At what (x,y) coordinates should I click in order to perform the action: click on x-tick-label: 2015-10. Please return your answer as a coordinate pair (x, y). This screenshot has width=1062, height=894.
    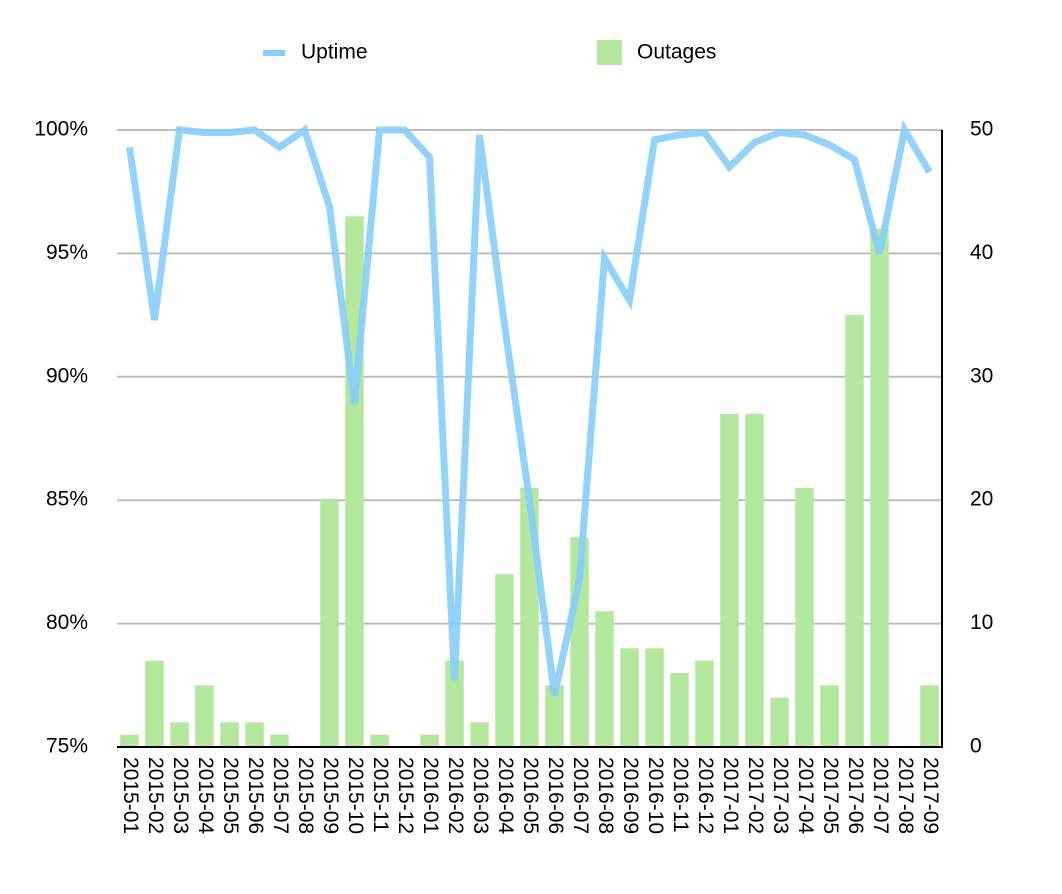
    Looking at the image, I should click on (355, 795).